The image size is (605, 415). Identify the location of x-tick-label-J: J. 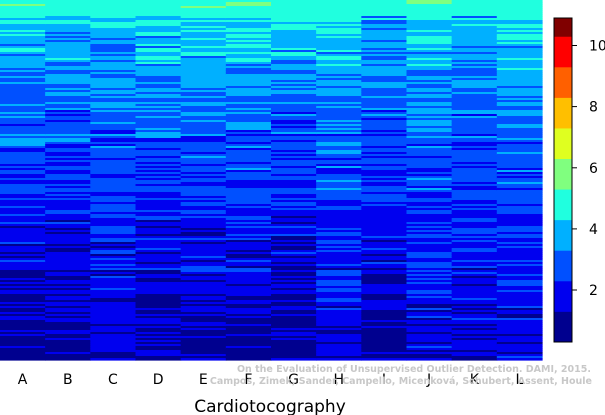
(428, 380).